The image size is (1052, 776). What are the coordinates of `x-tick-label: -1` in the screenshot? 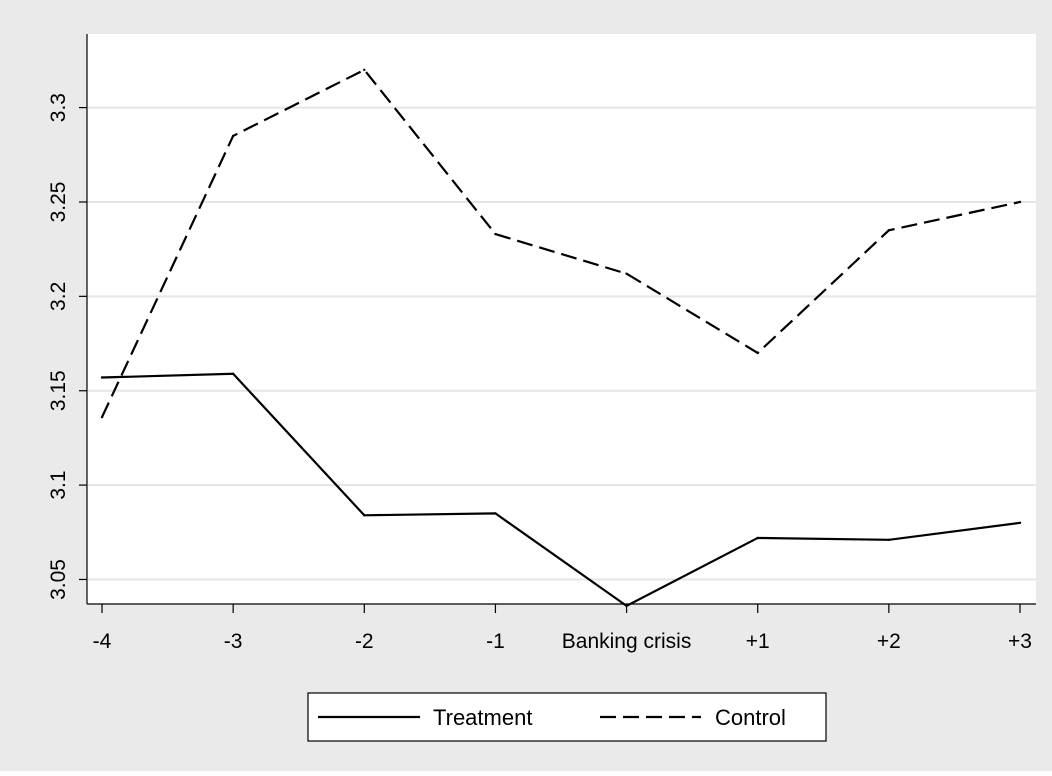 It's located at (495, 641).